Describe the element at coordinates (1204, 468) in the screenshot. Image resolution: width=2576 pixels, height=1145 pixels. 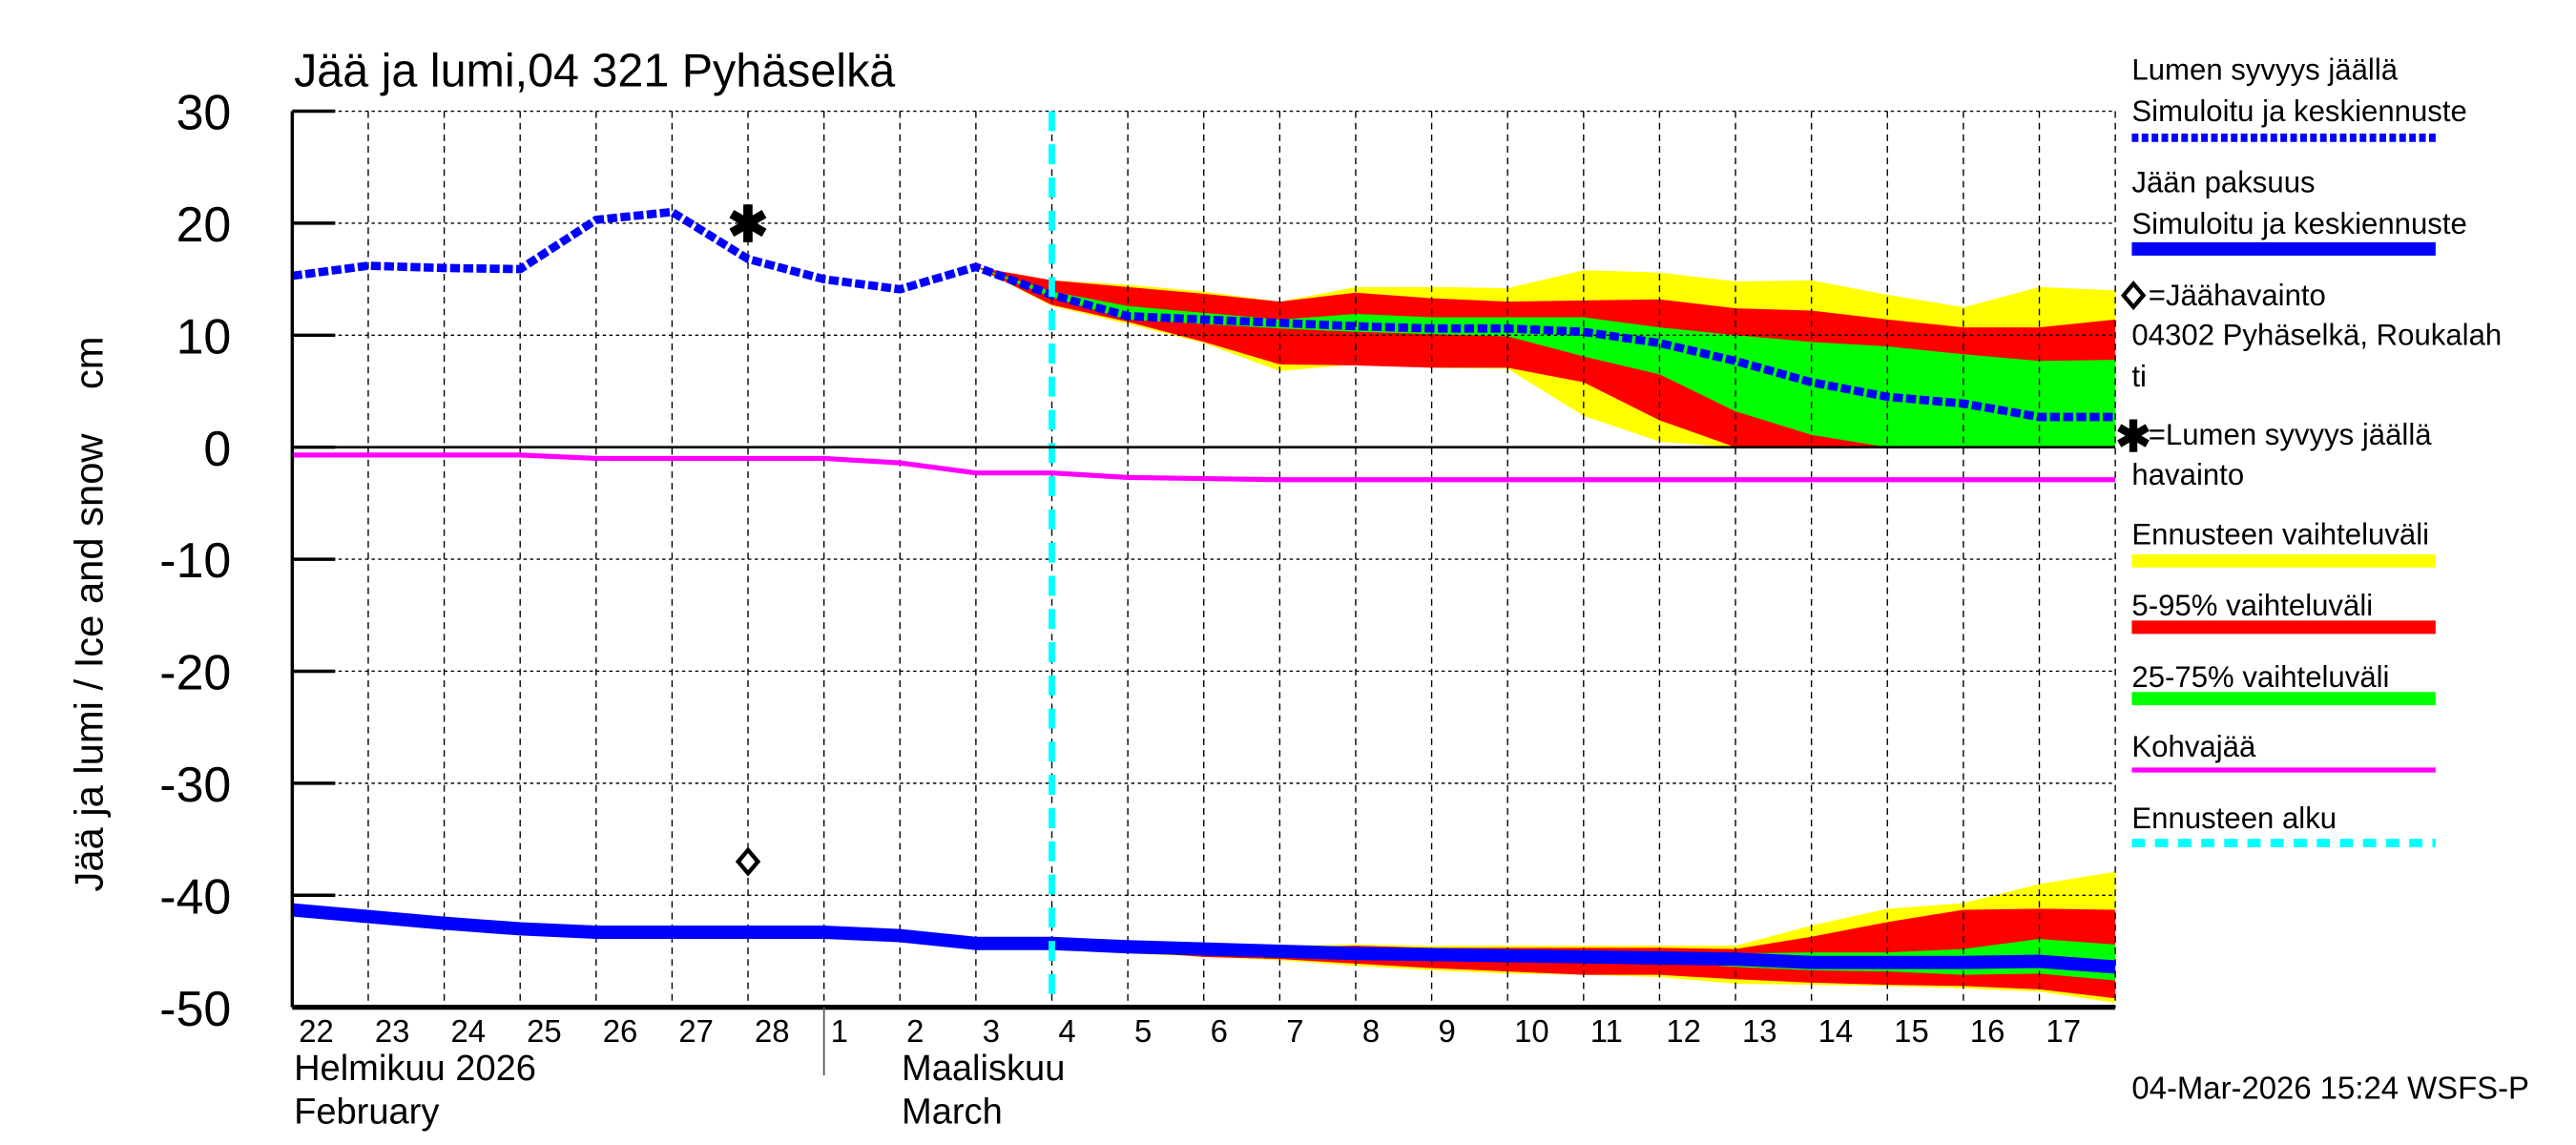
I see `slush-ice-line` at that location.